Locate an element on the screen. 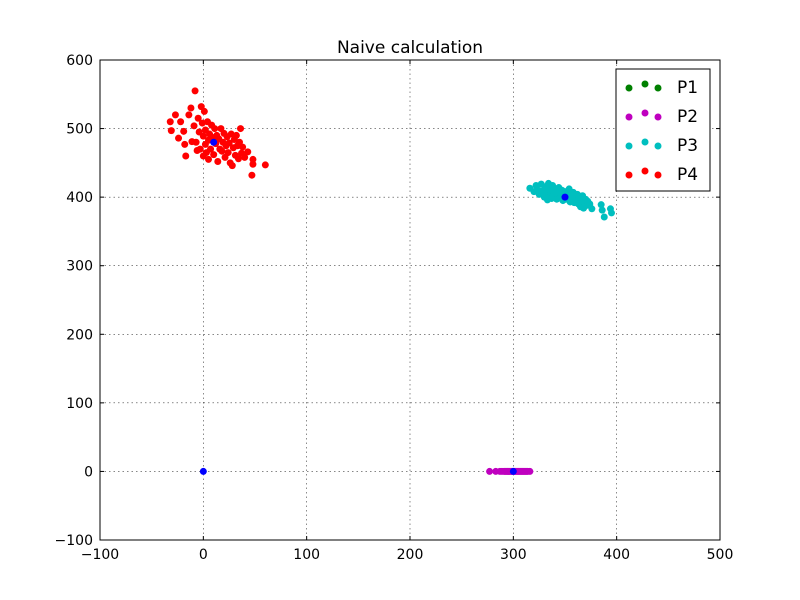  x-tick-label: 500 is located at coordinates (720, 555).